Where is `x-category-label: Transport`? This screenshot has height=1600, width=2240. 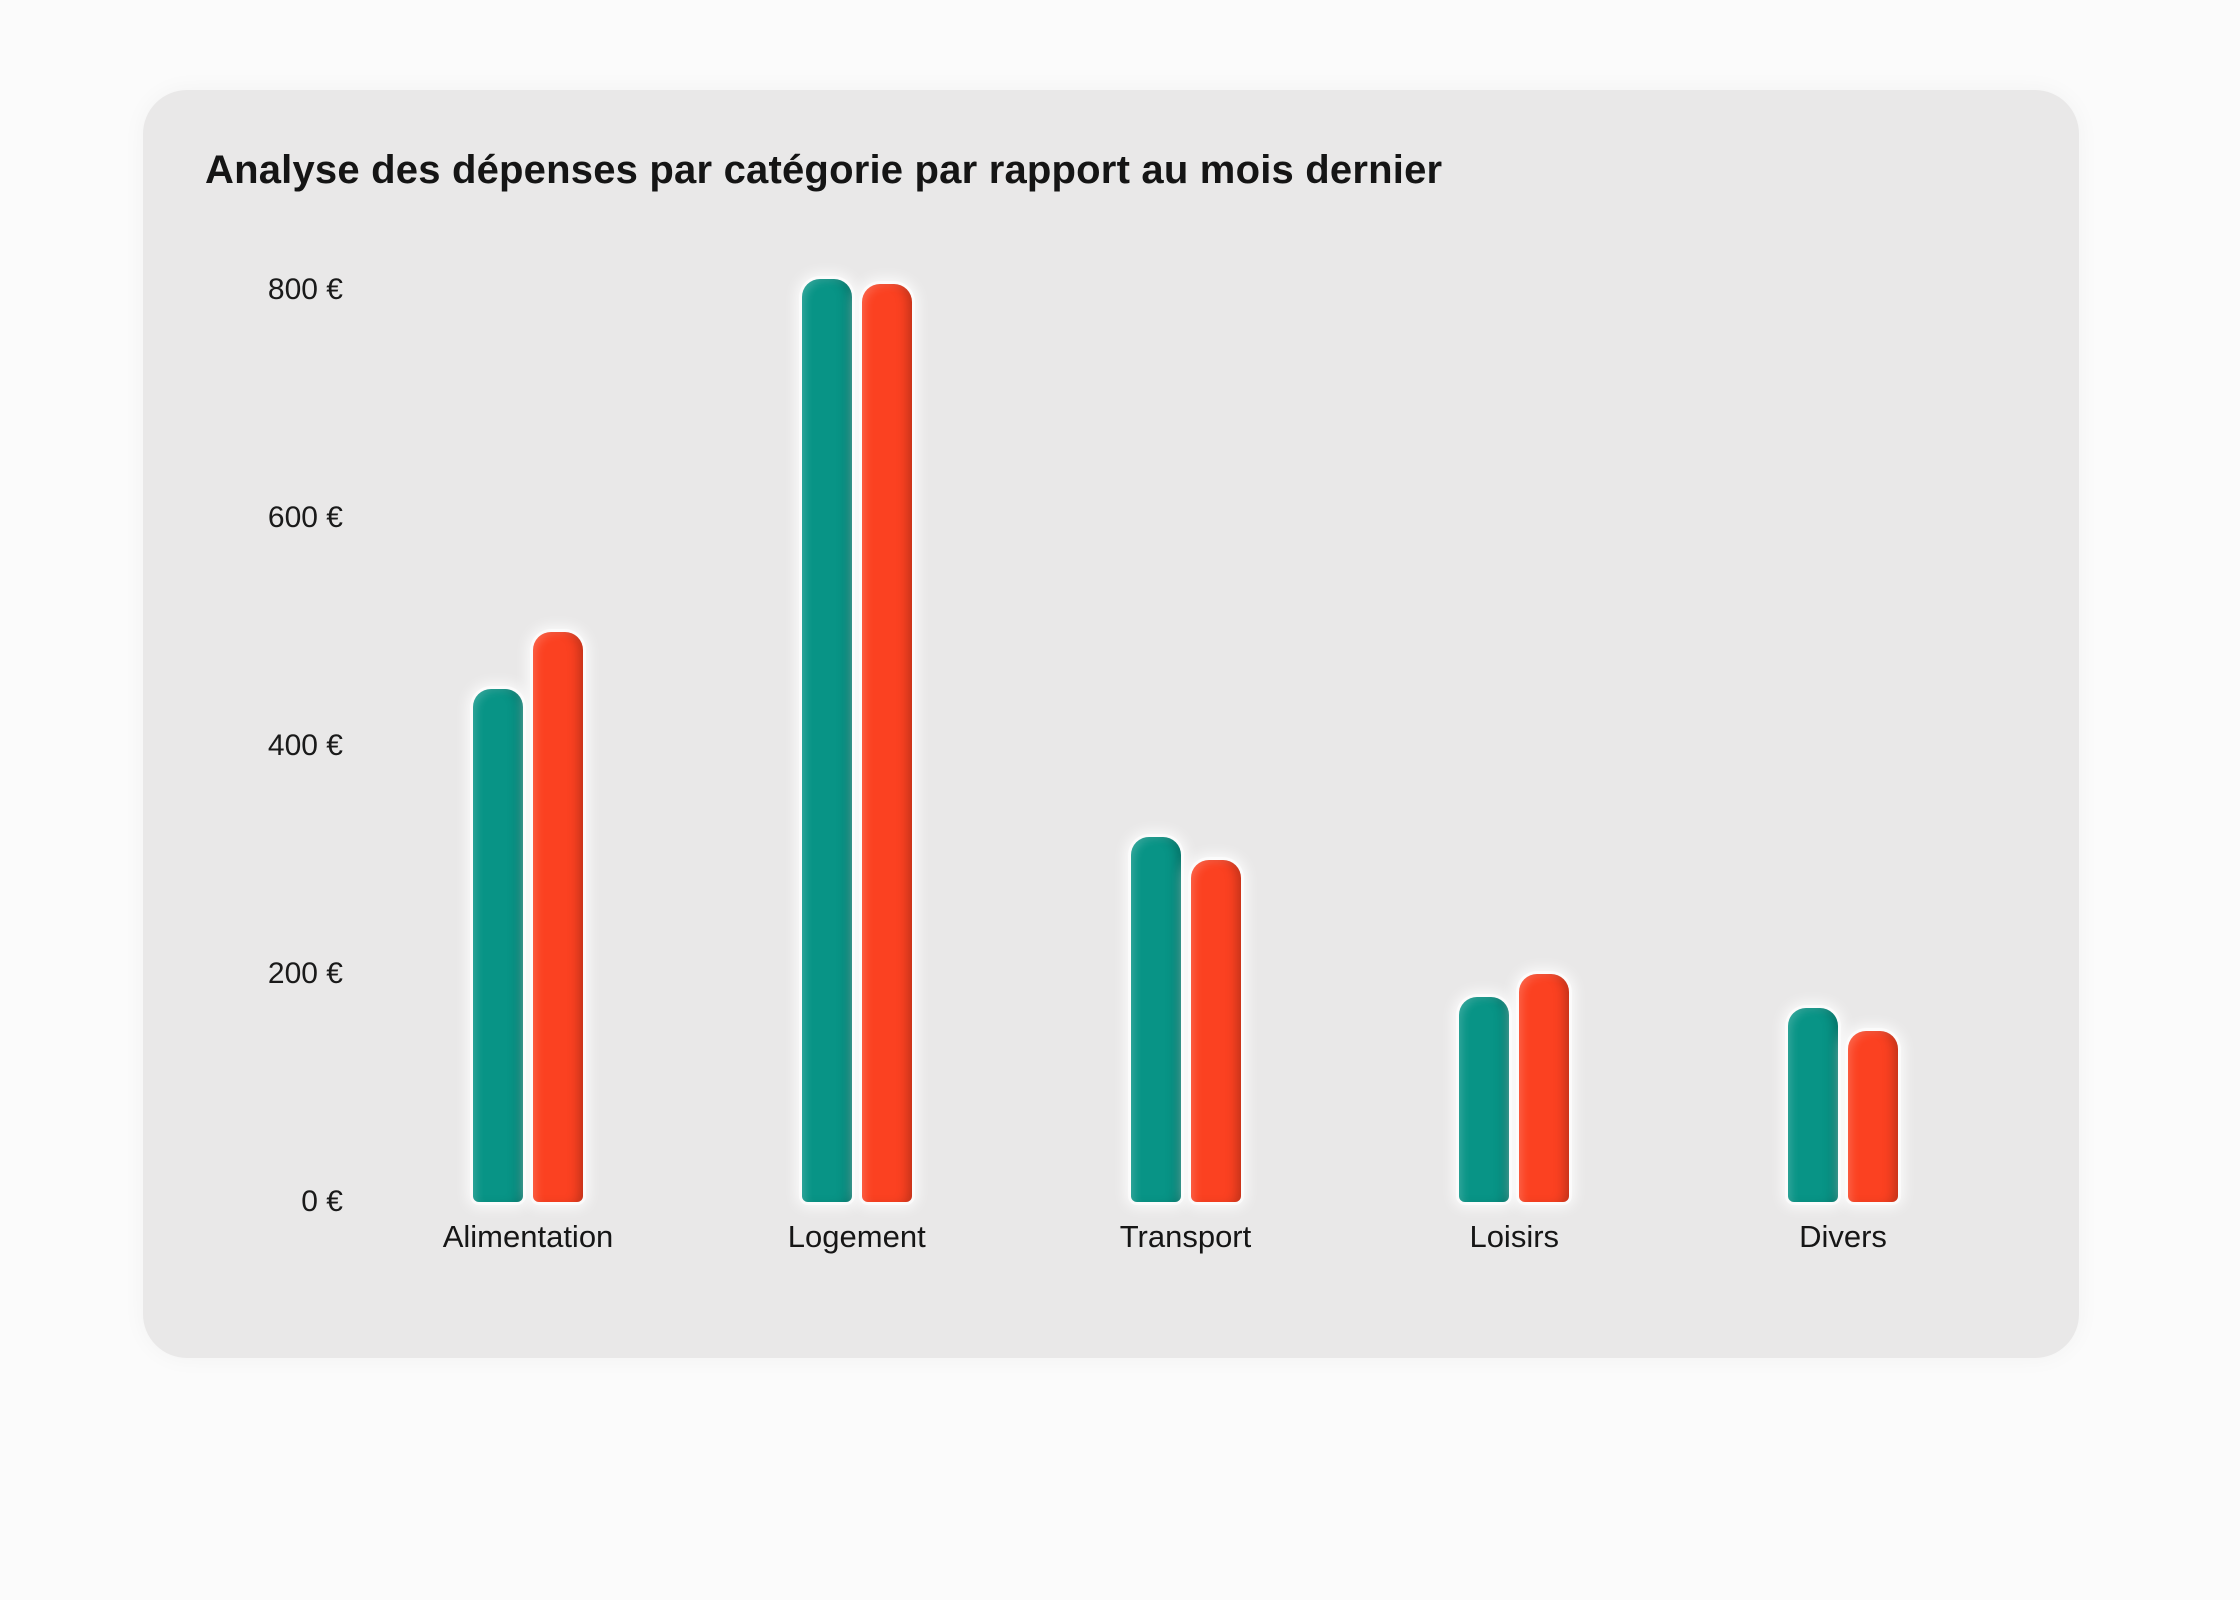
x-category-label: Transport is located at coordinates (1185, 1236).